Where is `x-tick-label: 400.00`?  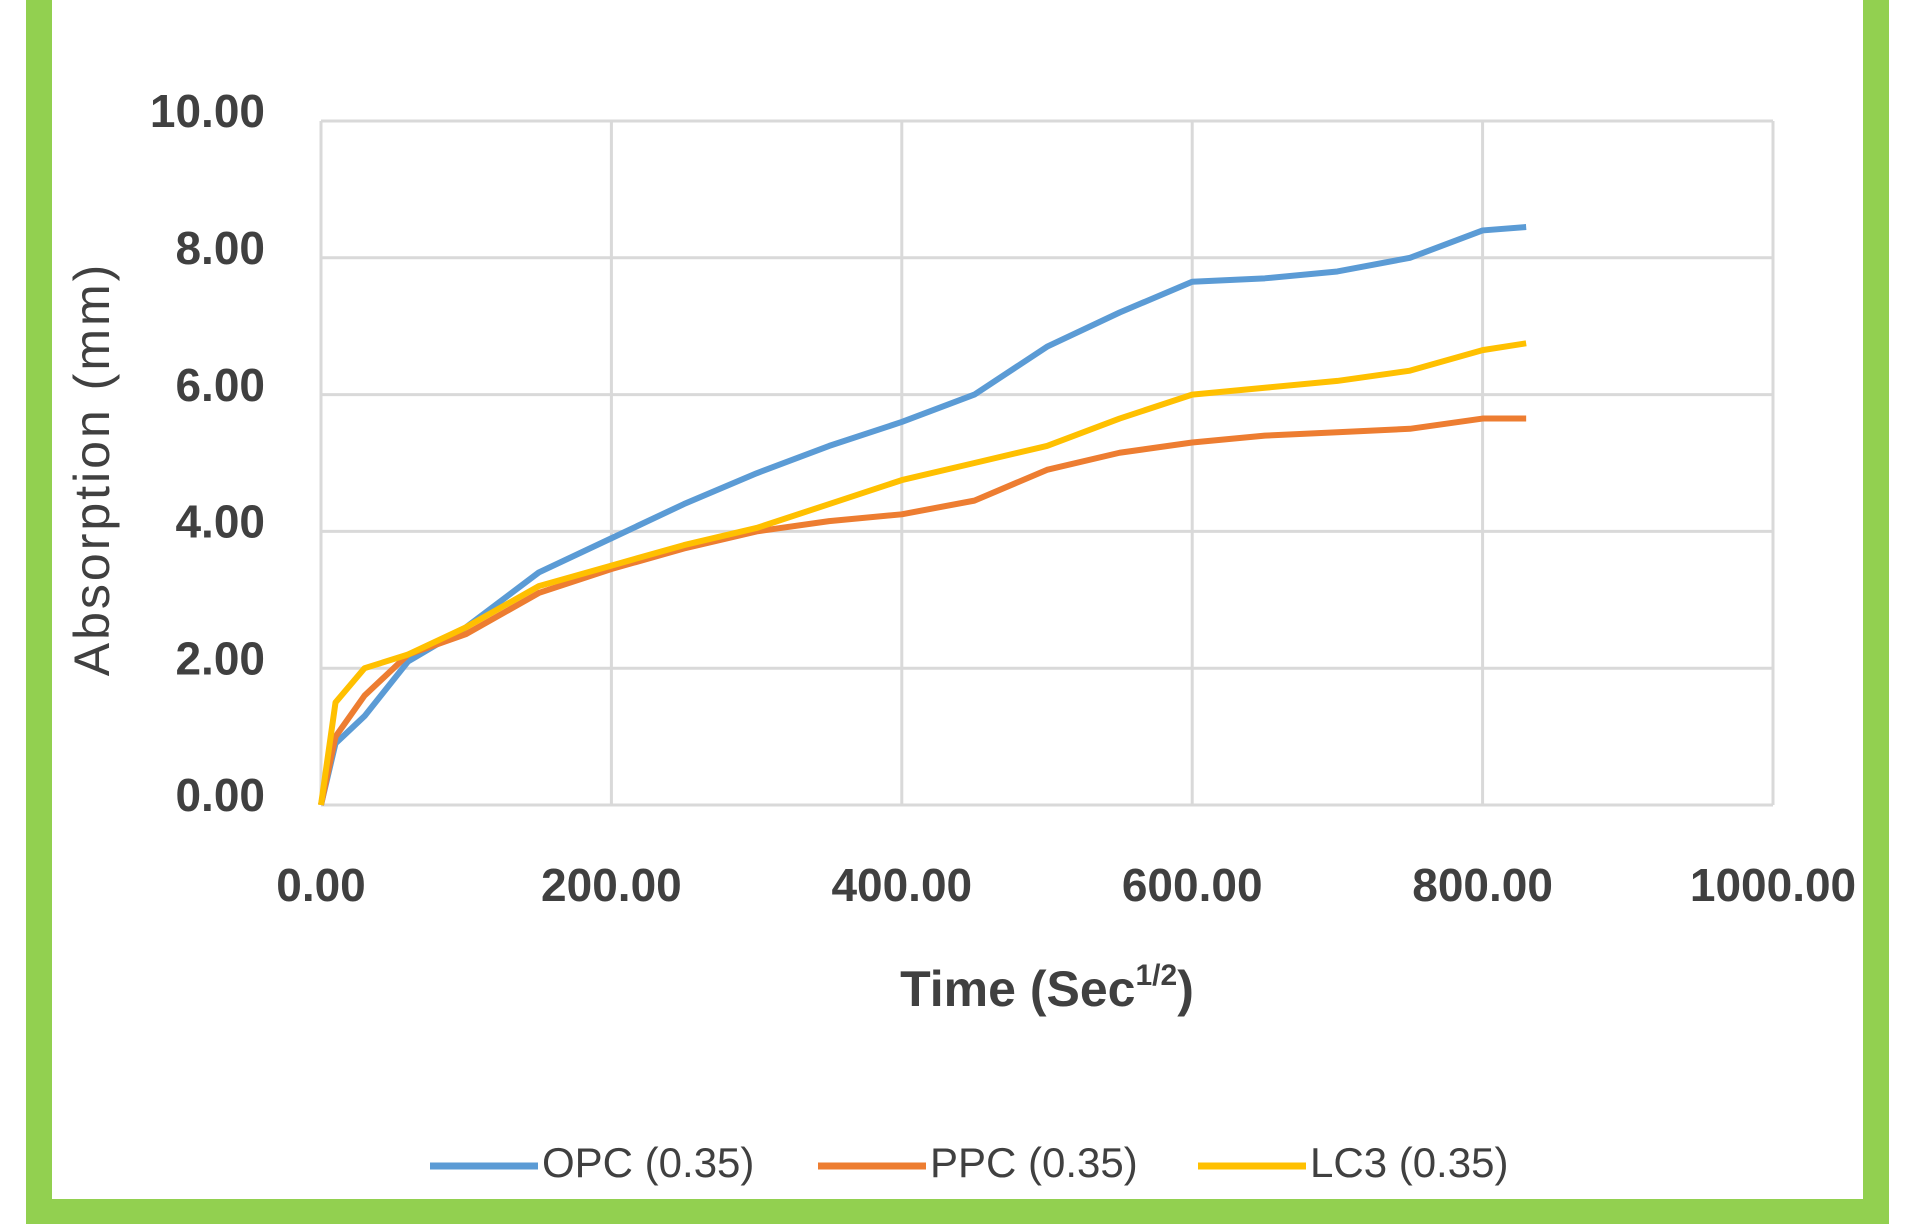
x-tick-label: 400.00 is located at coordinates (901, 885).